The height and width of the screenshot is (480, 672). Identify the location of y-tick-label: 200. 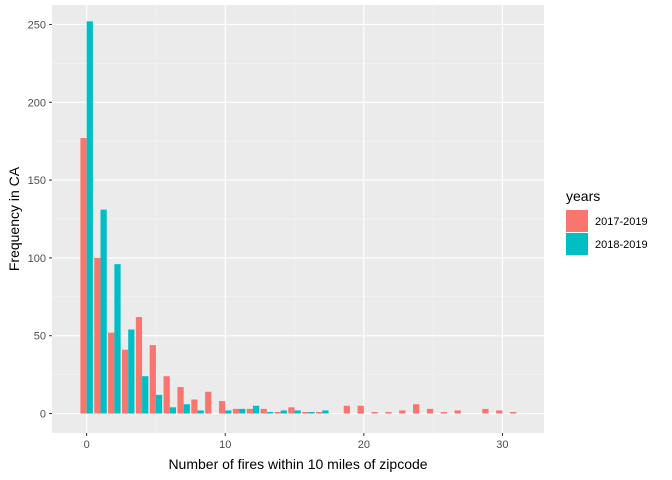
(37, 103).